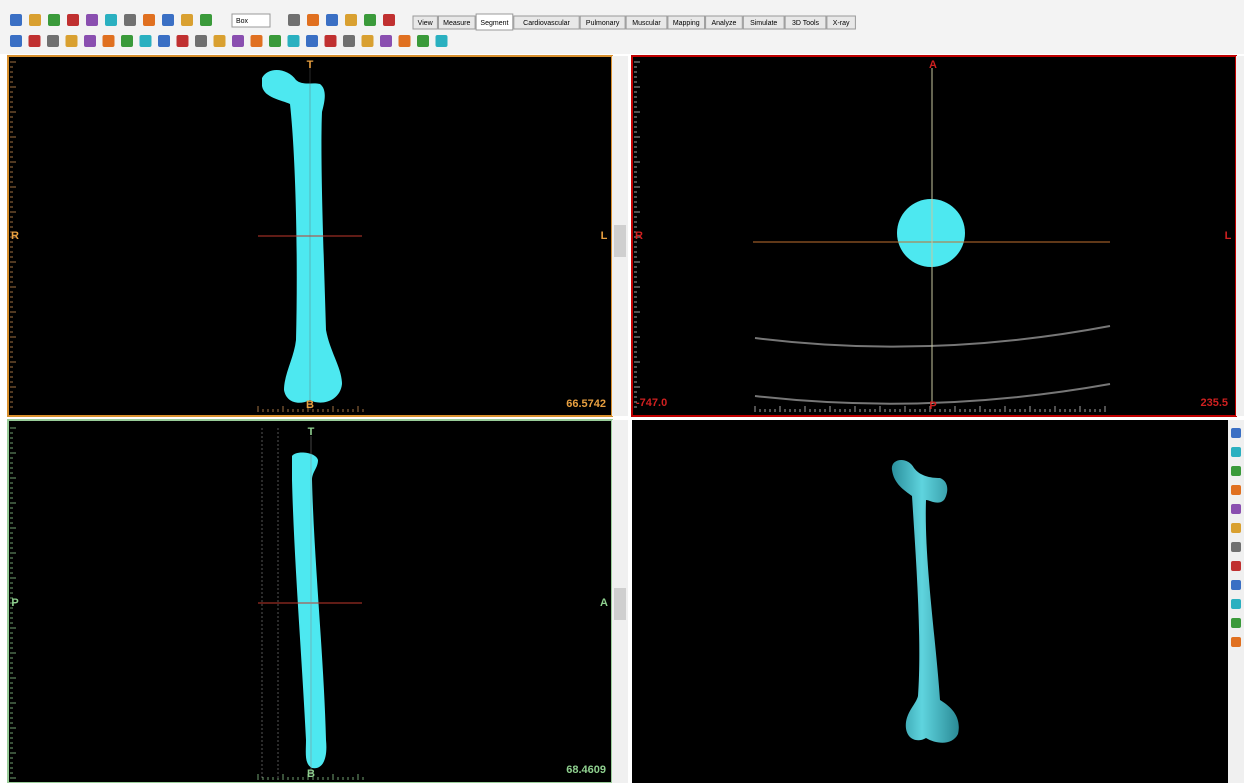 This screenshot has width=1244, height=783. I want to click on toolbar-icons, so click(229, 30).